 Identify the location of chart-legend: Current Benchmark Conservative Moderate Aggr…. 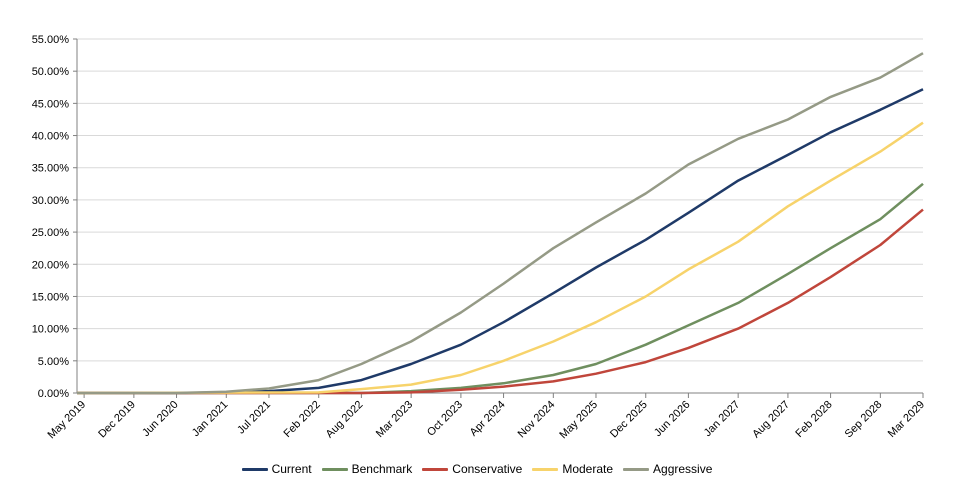
(477, 469).